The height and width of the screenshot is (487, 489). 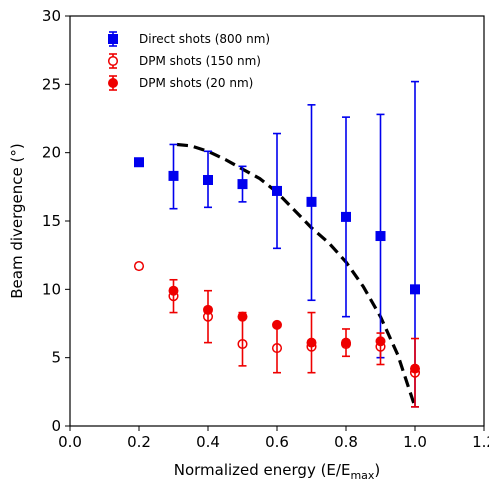 I want to click on x-tick-label: 1.0, so click(x=415, y=442).